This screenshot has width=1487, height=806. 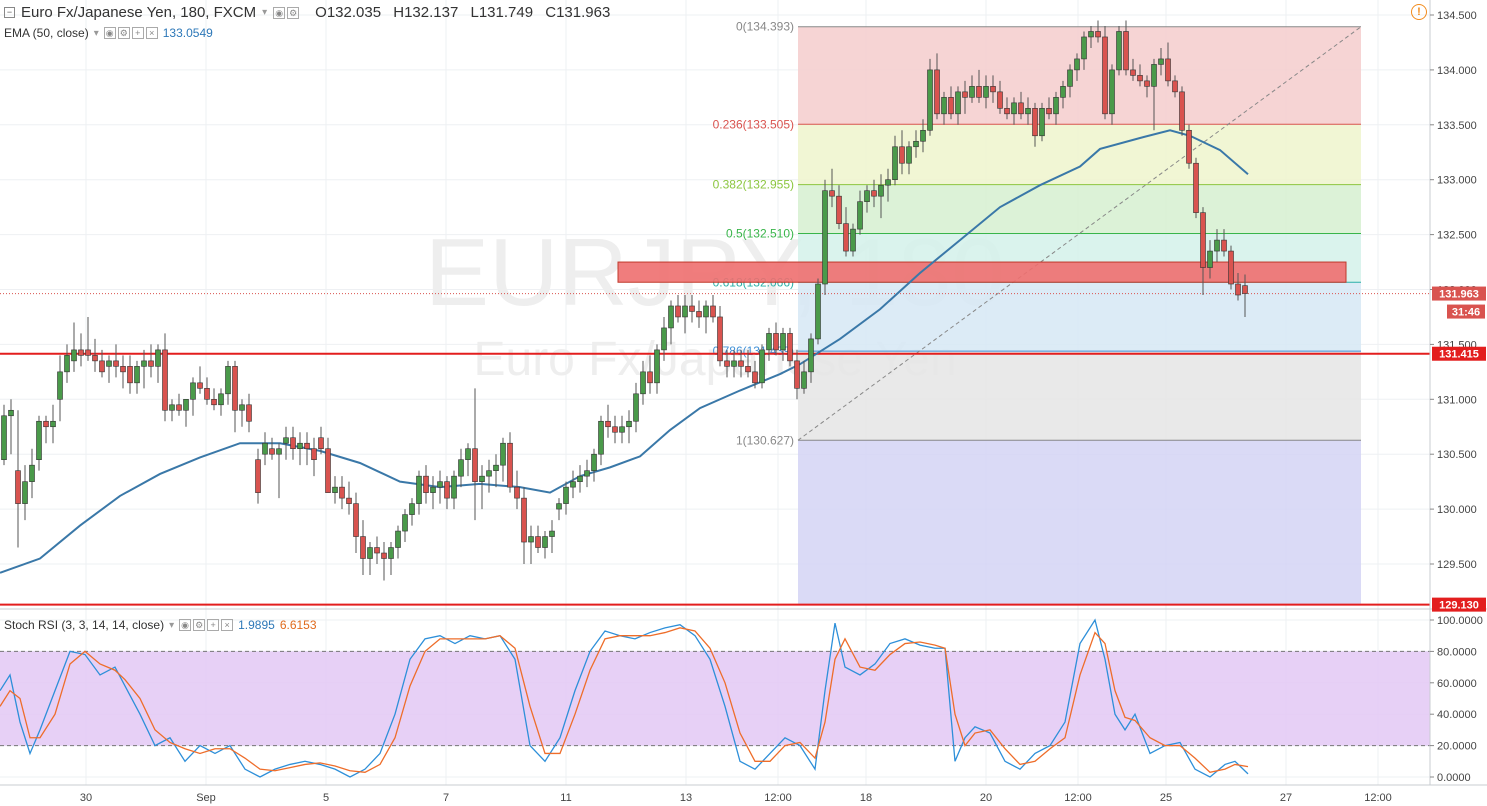 I want to click on high-label: H, so click(x=399, y=12).